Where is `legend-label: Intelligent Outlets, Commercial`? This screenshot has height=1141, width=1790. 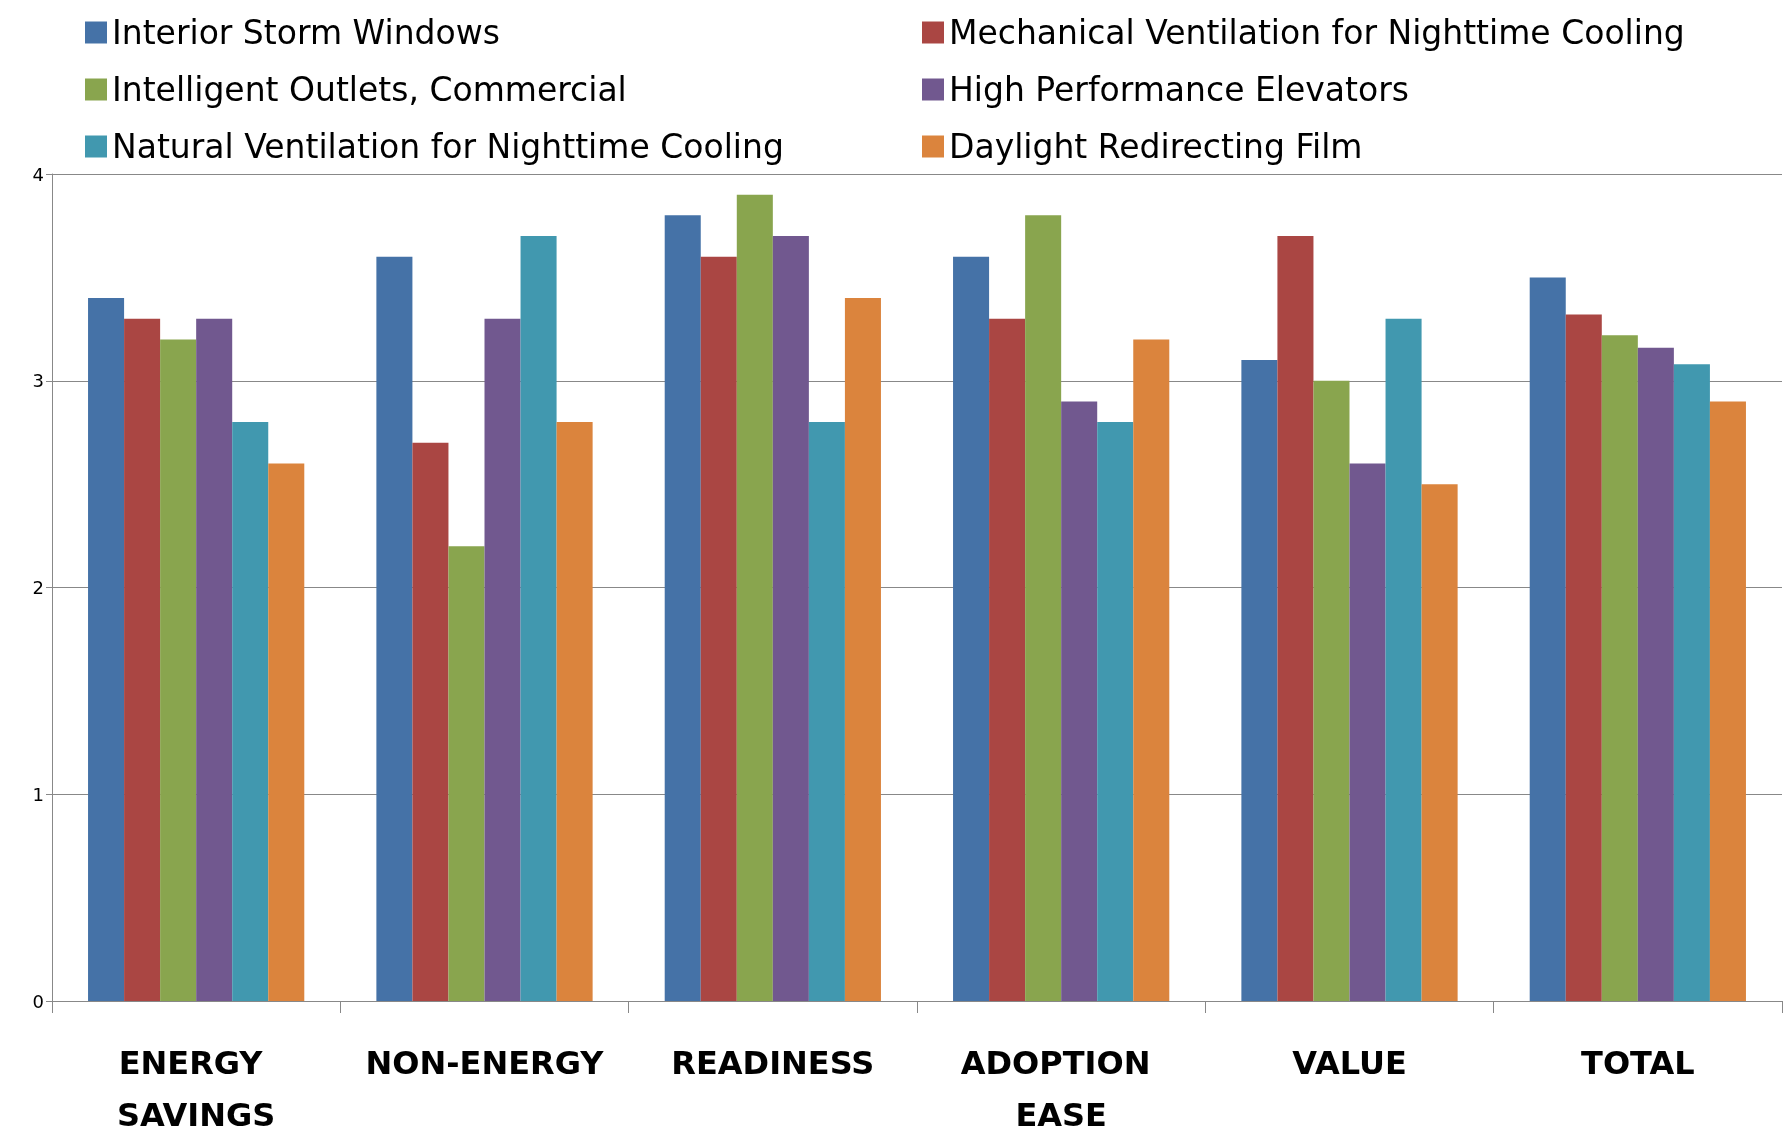
legend-label: Intelligent Outlets, Commercial is located at coordinates (369, 89).